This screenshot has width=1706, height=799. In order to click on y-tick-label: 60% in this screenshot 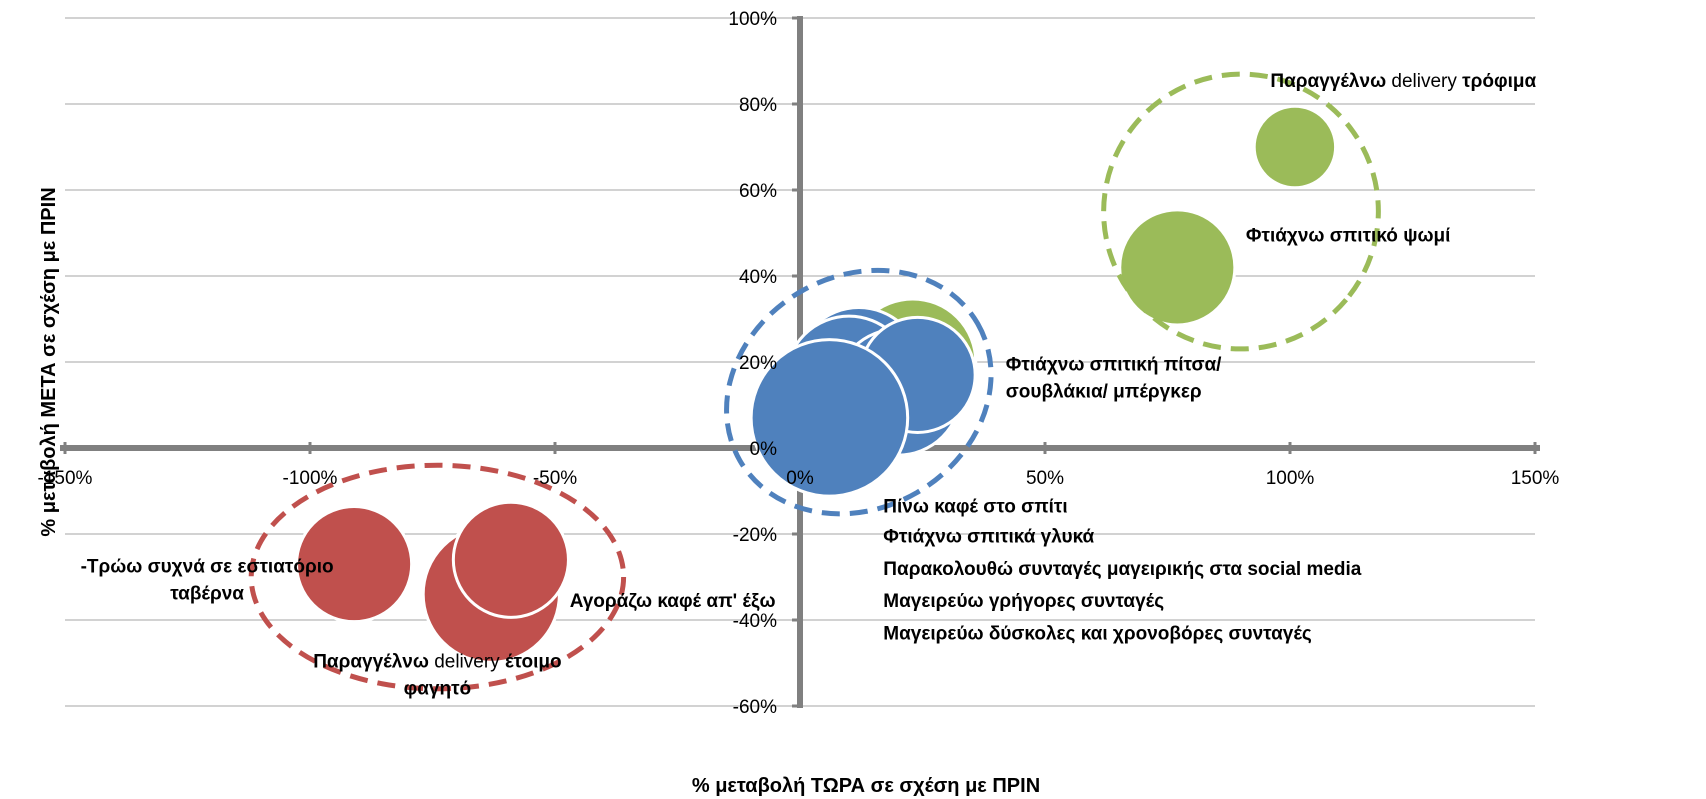, I will do `click(758, 191)`.